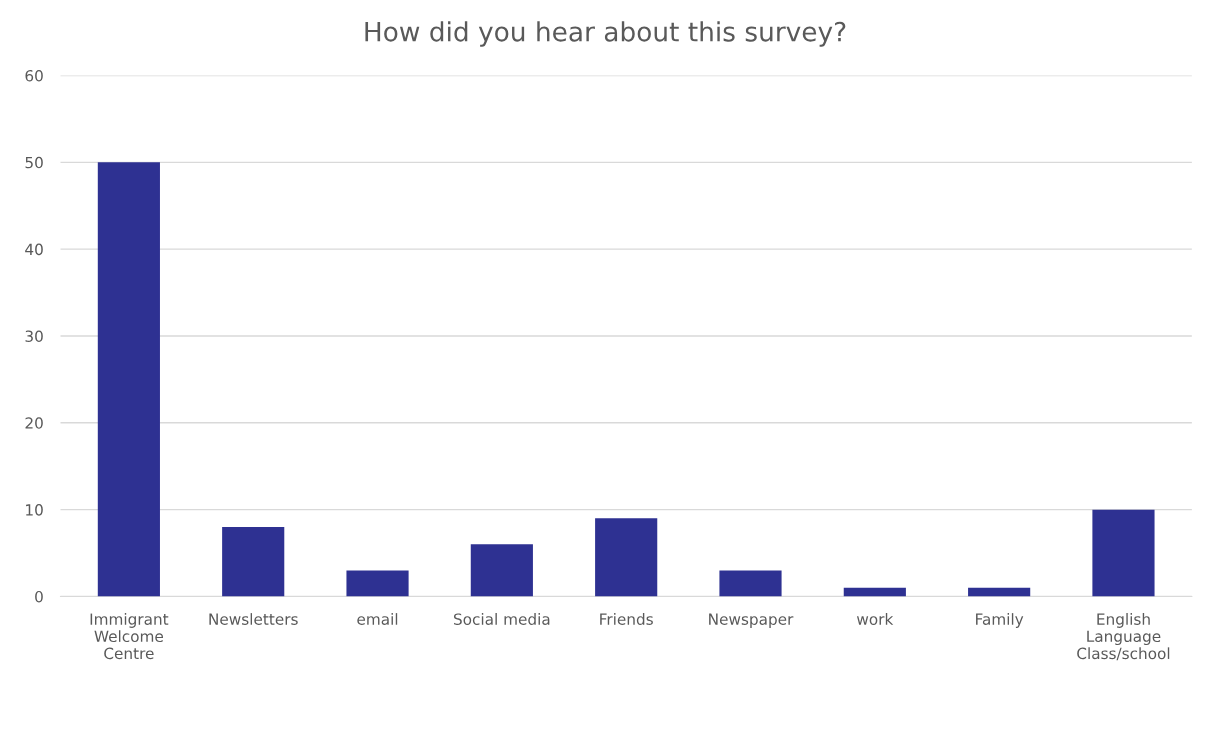  What do you see at coordinates (605, 34) in the screenshot?
I see `chart-title: How did you hear about this survey?` at bounding box center [605, 34].